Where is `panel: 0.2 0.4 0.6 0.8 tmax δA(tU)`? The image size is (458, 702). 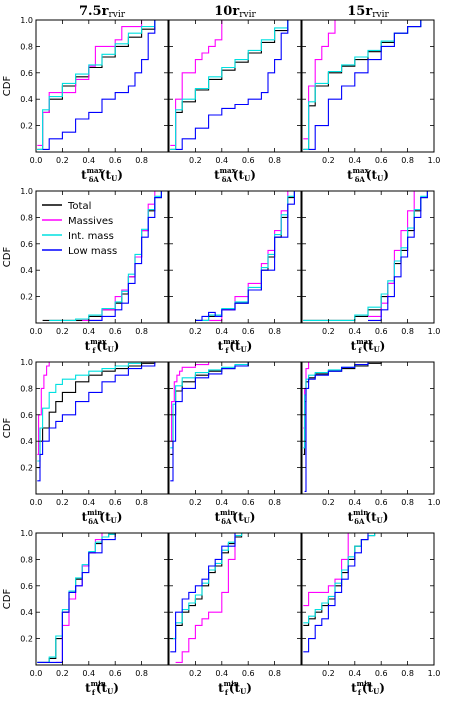
panel: 0.2 0.4 0.6 0.8 tmax δA(tU) is located at coordinates (235, 101).